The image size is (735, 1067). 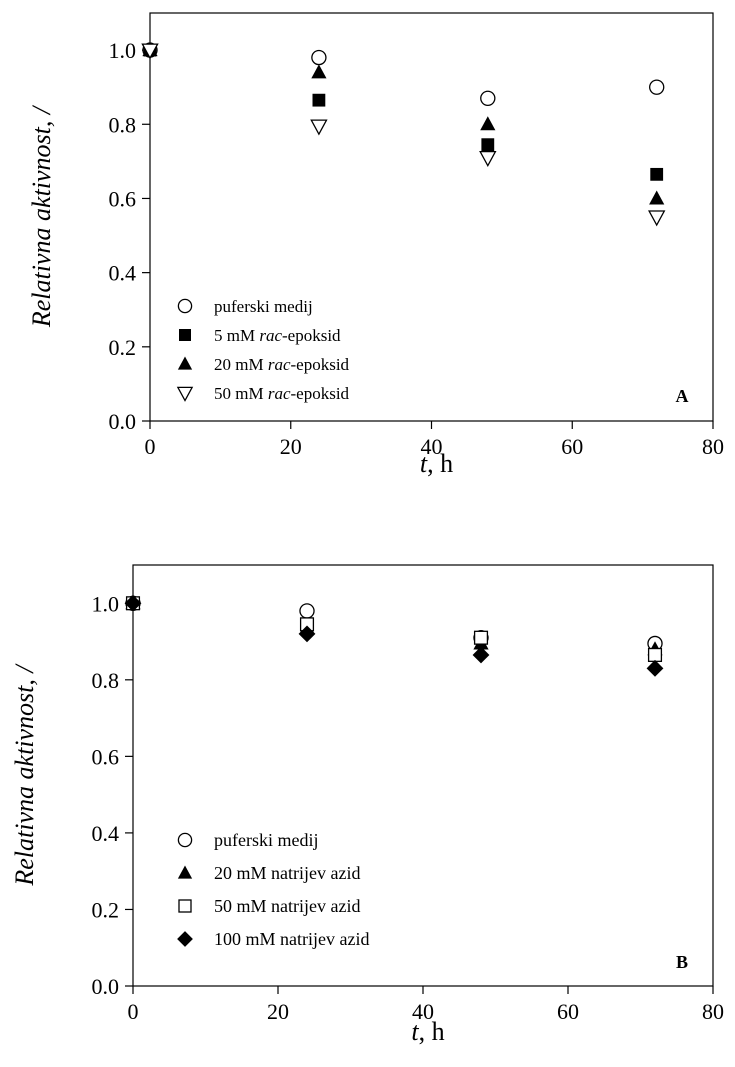 I want to click on legend-label: 5 mM rac-epoksid, so click(x=277, y=335).